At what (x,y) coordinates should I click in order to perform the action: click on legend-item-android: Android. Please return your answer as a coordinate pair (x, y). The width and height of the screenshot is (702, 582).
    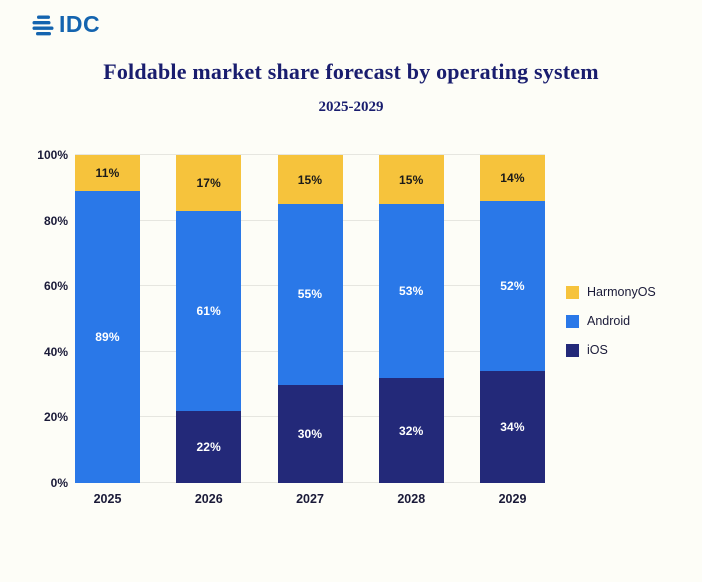
    Looking at the image, I should click on (611, 321).